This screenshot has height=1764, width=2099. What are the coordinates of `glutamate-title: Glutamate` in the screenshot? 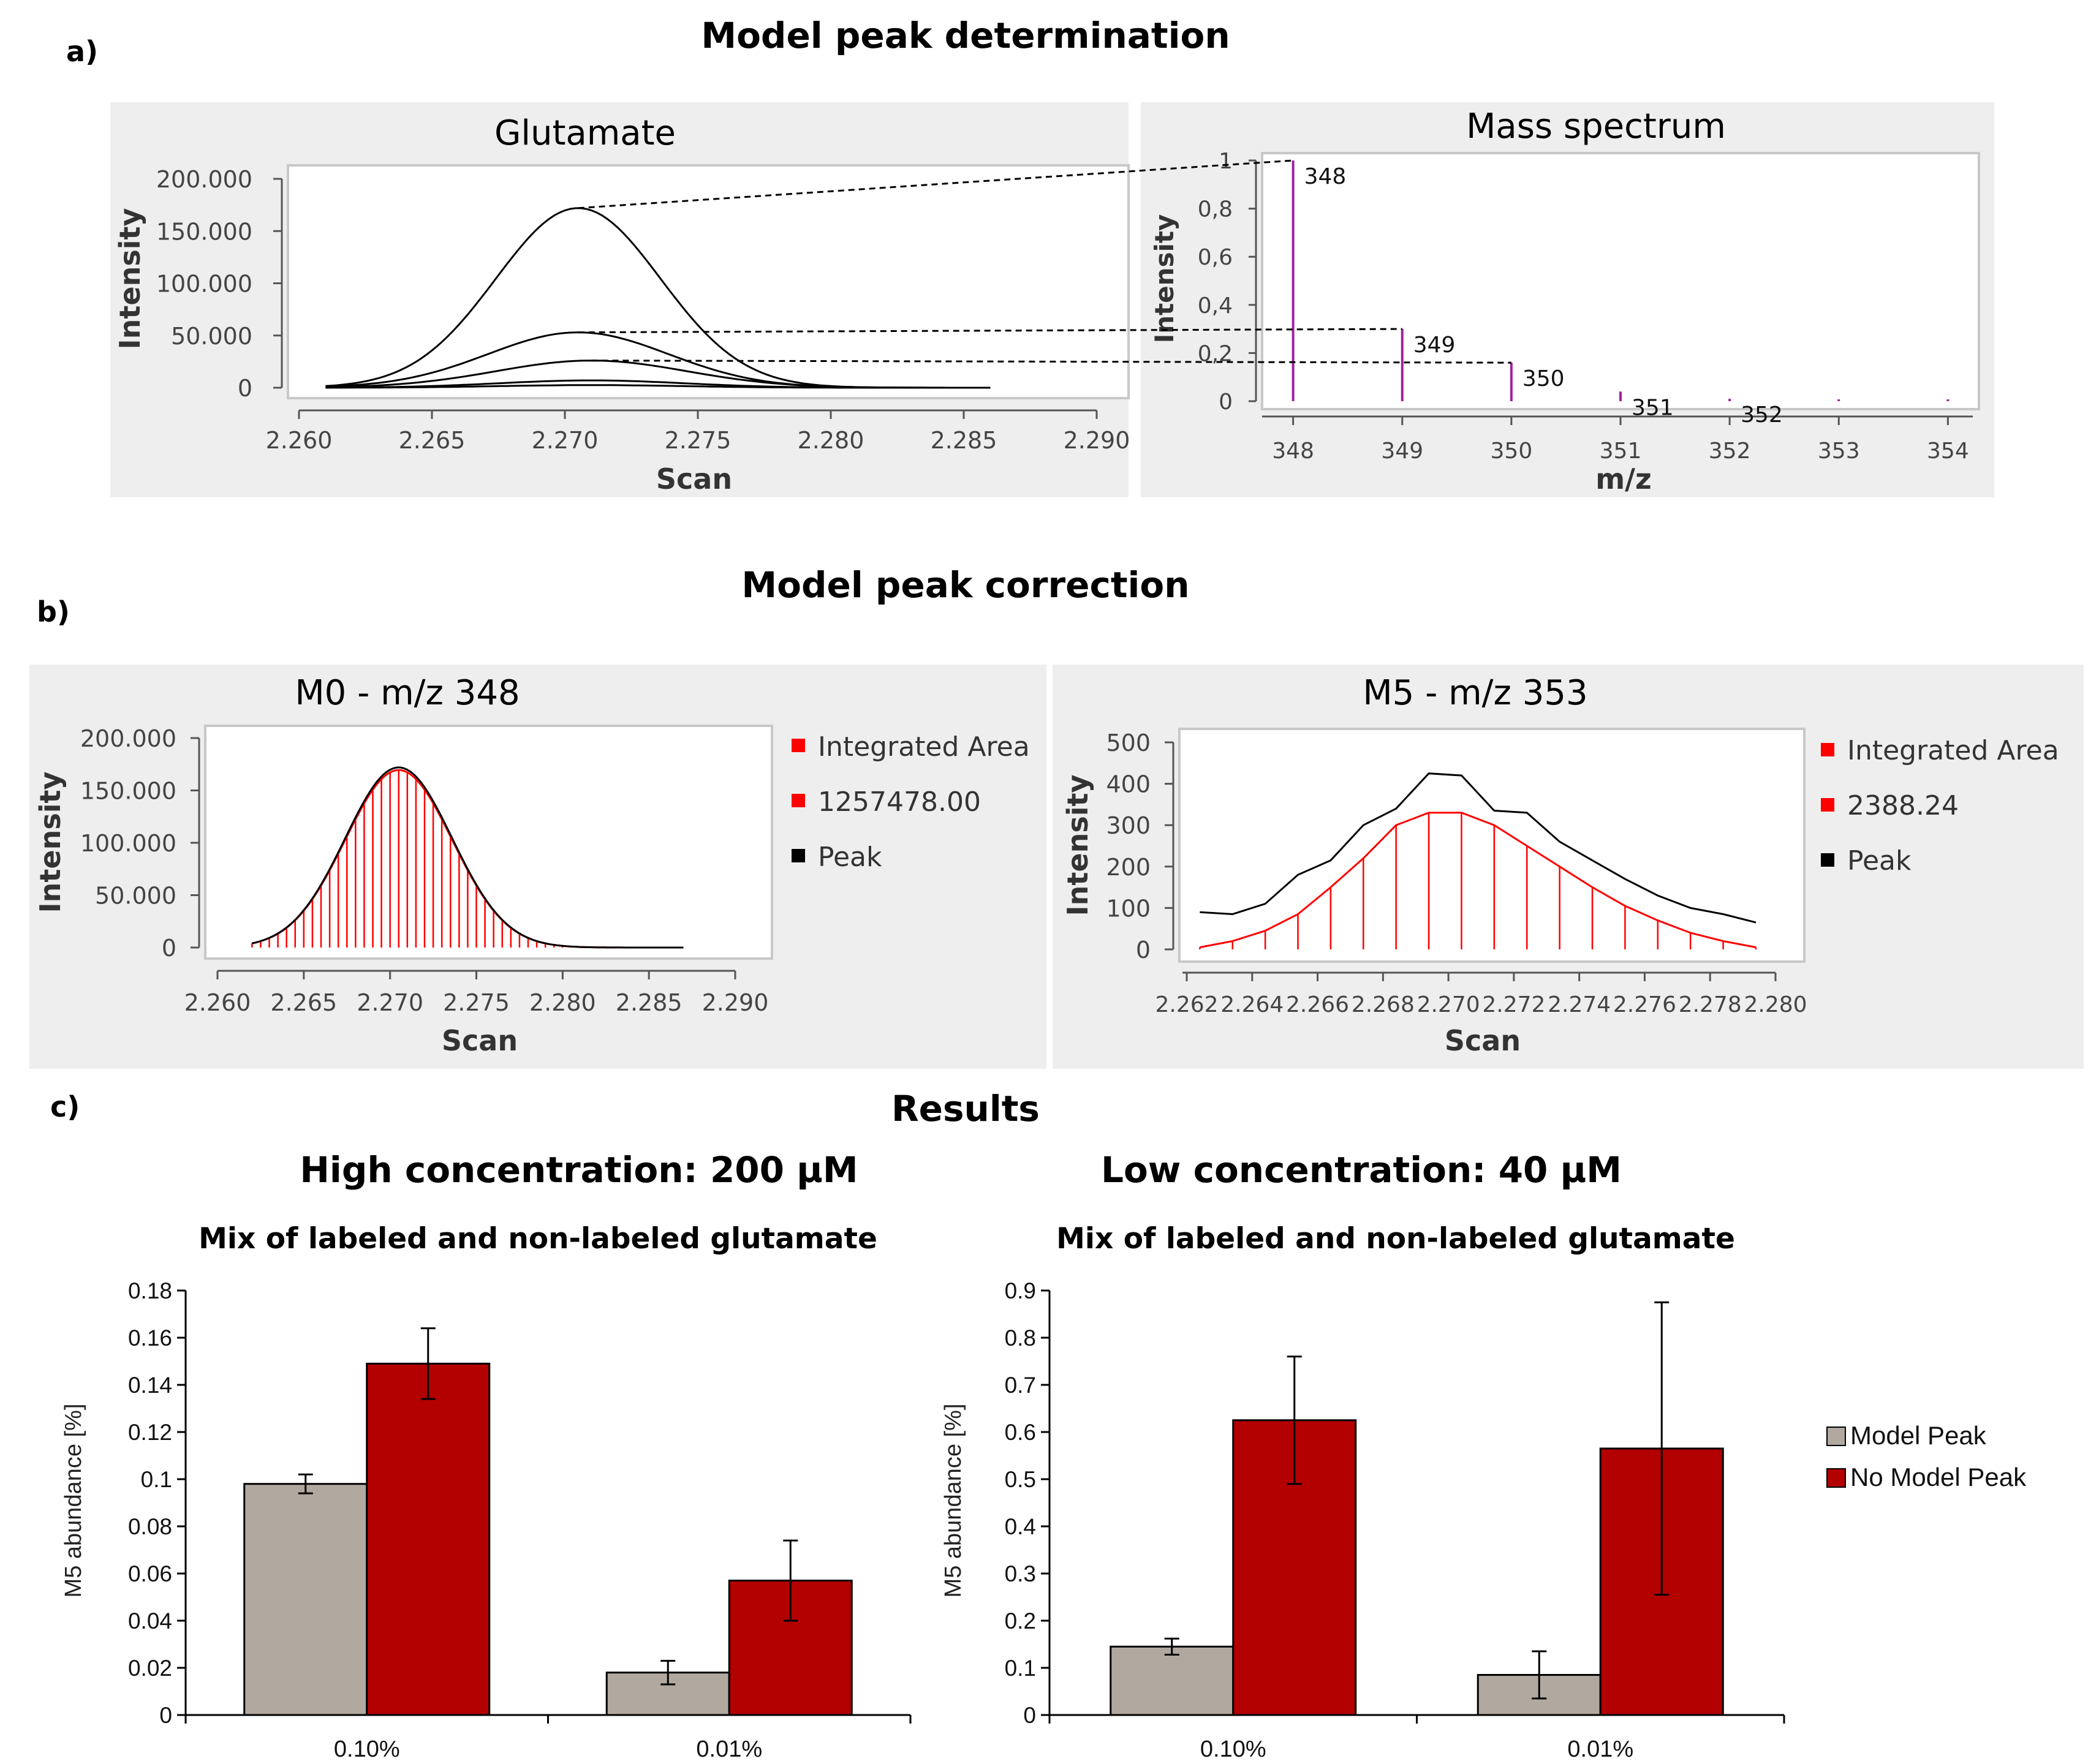 It's located at (585, 133).